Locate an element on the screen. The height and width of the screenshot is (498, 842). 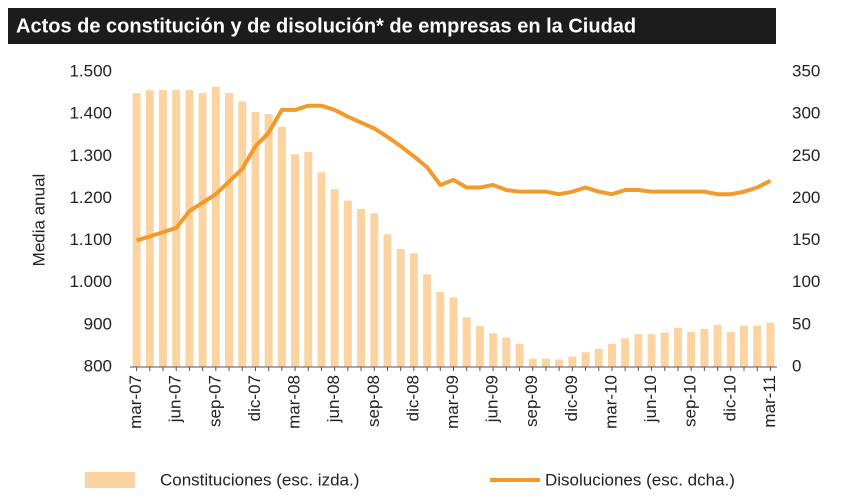
x-tick-label: mar-10 is located at coordinates (610, 402).